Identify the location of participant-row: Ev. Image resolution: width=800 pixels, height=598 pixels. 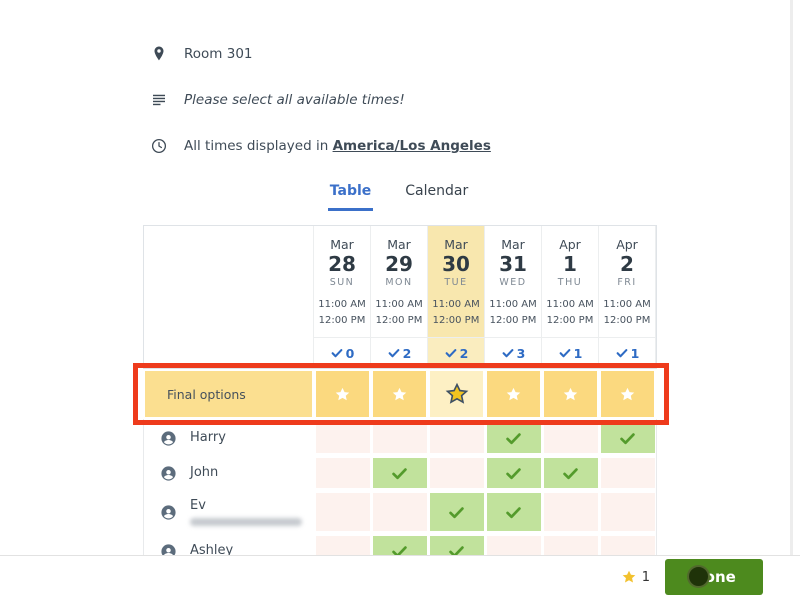
(400, 512).